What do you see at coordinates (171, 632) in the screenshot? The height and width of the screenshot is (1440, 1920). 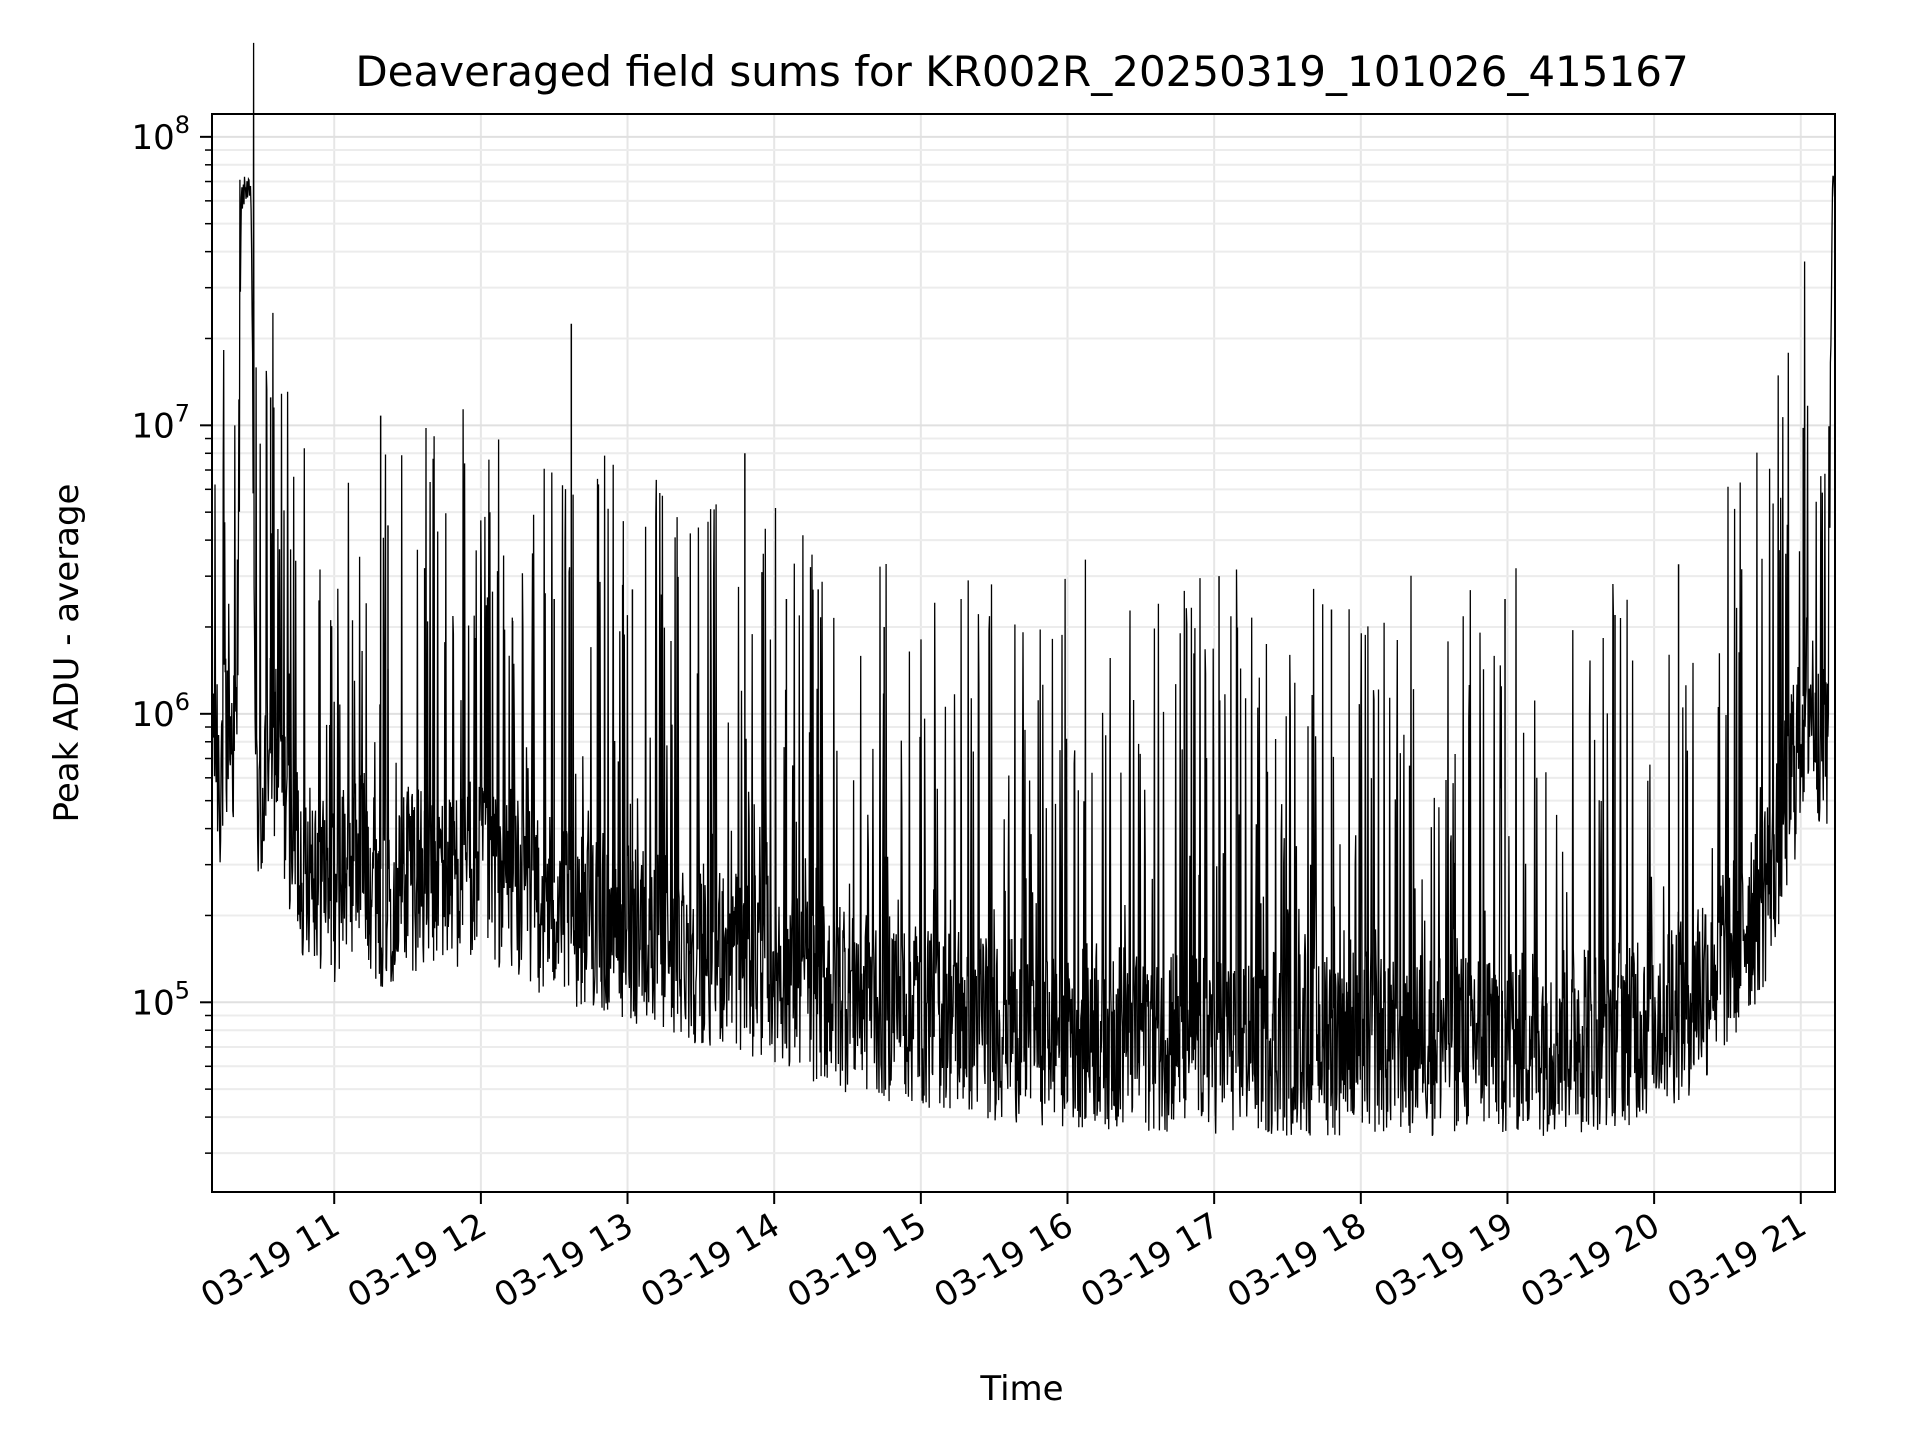 I see `y-axis: 10⁵ 10⁶ 10⁷ 10⁸` at bounding box center [171, 632].